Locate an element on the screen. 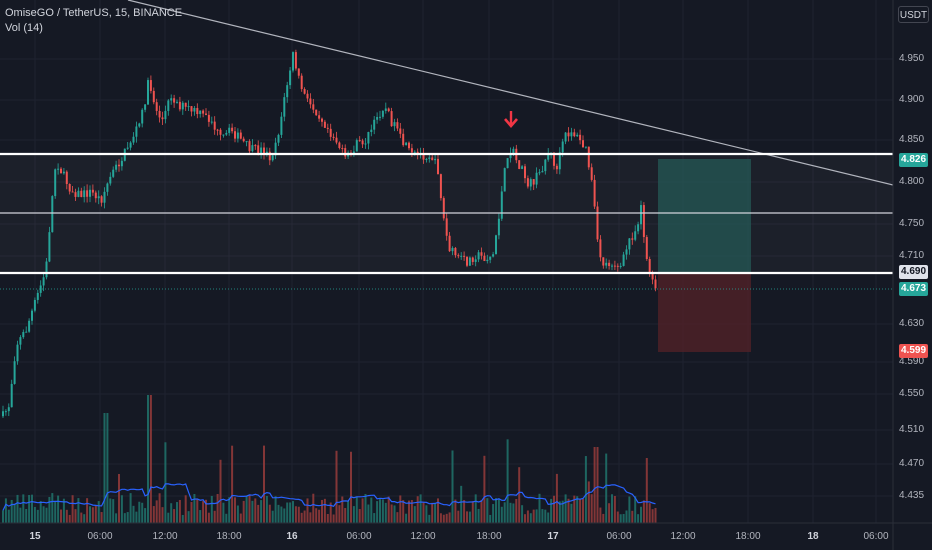 This screenshot has height=550, width=932. price-label: 4.800 is located at coordinates (912, 181).